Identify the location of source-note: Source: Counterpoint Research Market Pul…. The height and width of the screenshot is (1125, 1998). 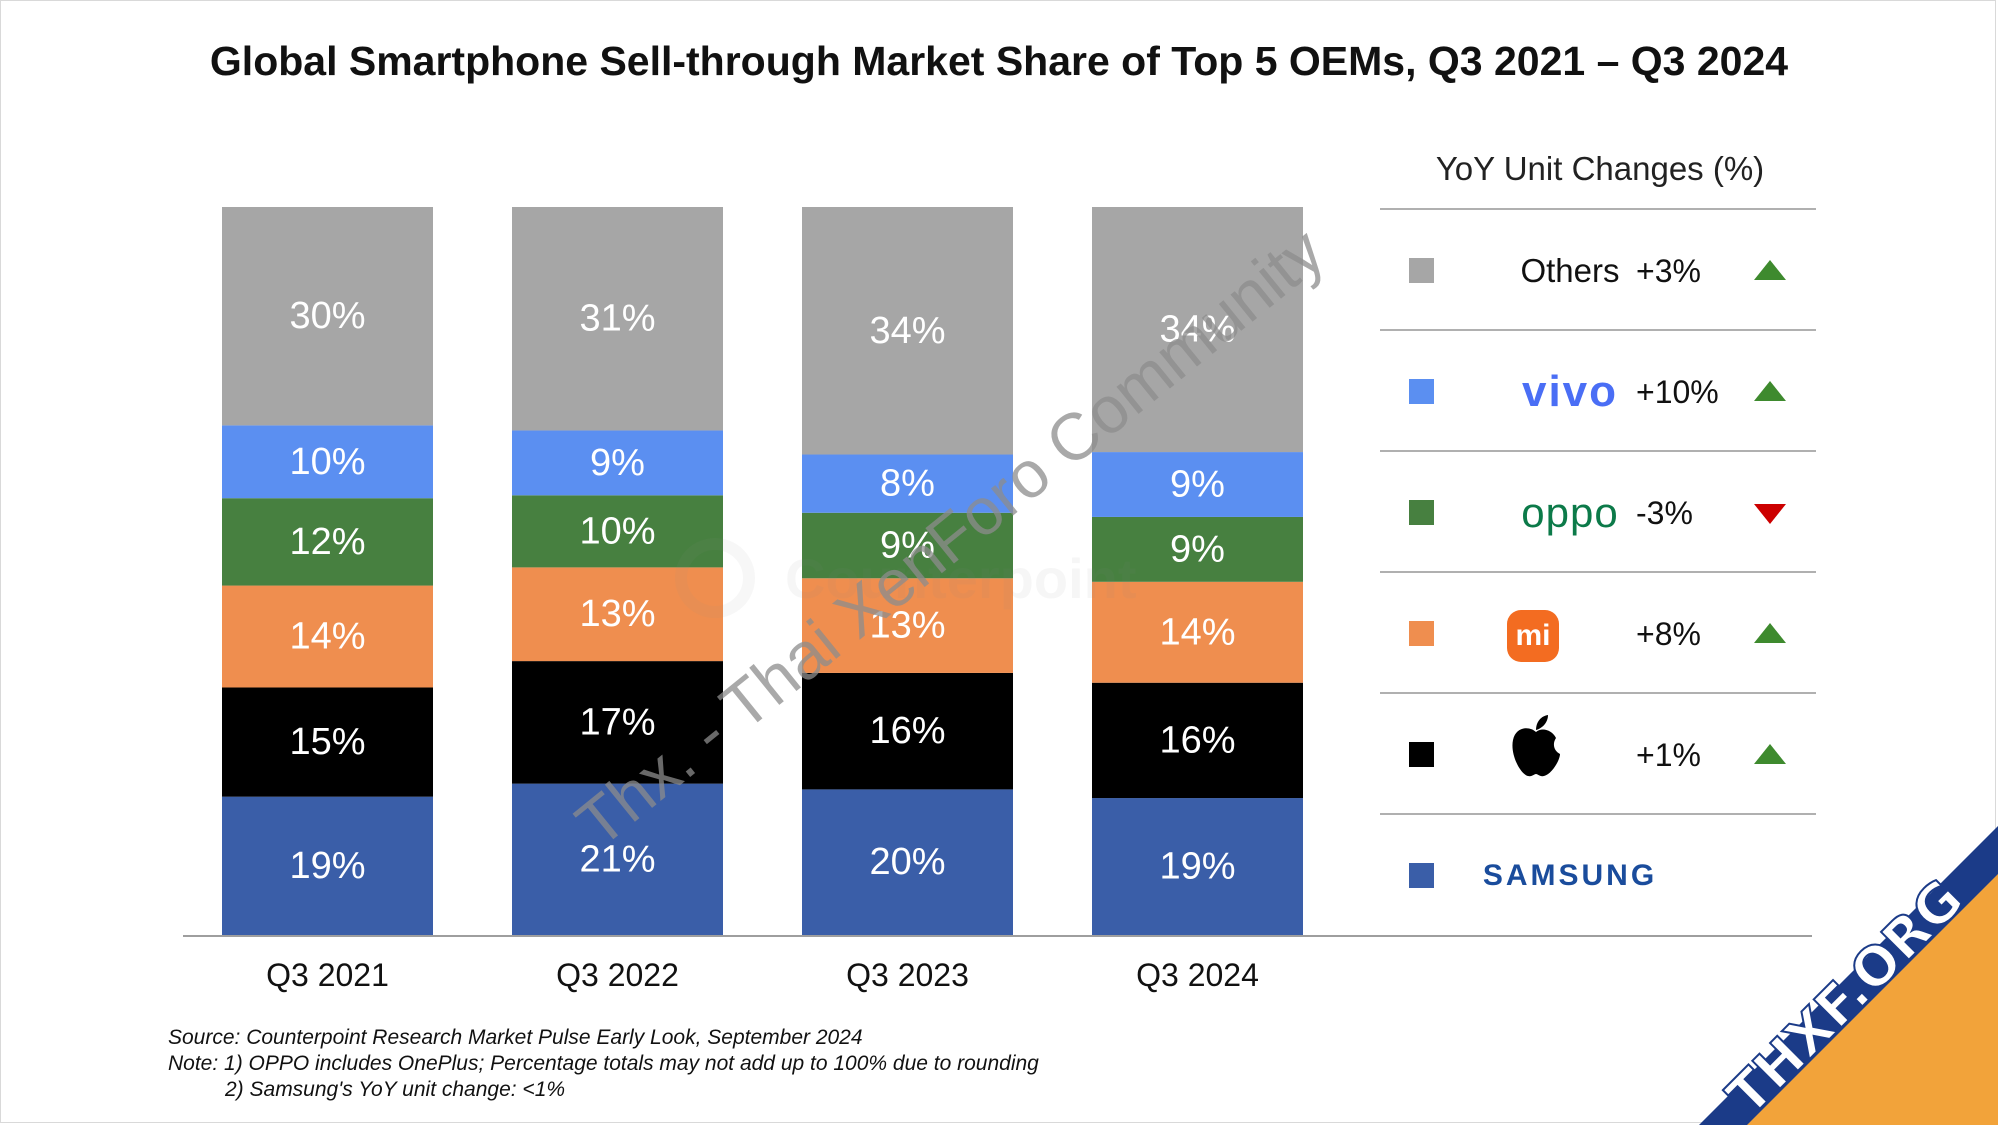
(515, 1037).